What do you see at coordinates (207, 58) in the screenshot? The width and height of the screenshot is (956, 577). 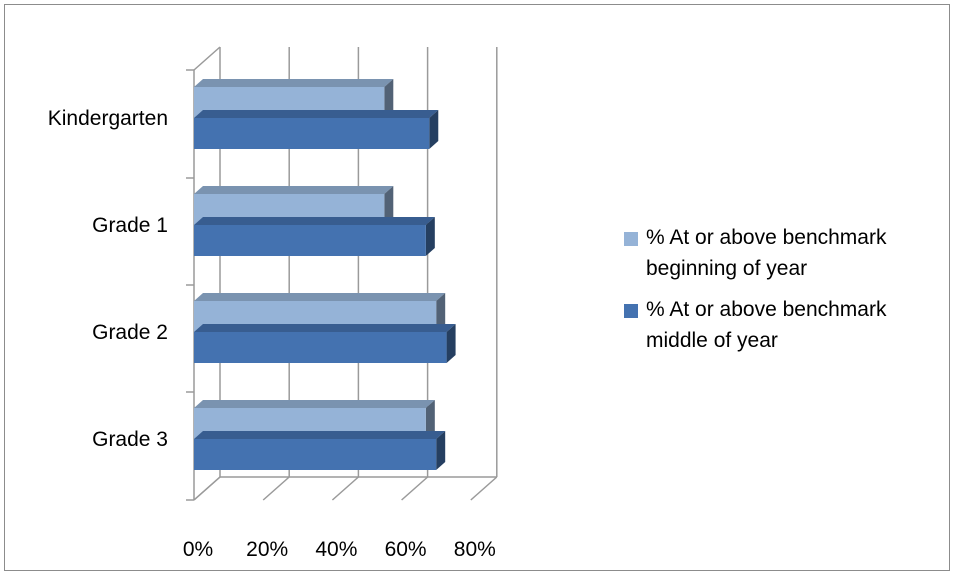 I see `wall-top-edge` at bounding box center [207, 58].